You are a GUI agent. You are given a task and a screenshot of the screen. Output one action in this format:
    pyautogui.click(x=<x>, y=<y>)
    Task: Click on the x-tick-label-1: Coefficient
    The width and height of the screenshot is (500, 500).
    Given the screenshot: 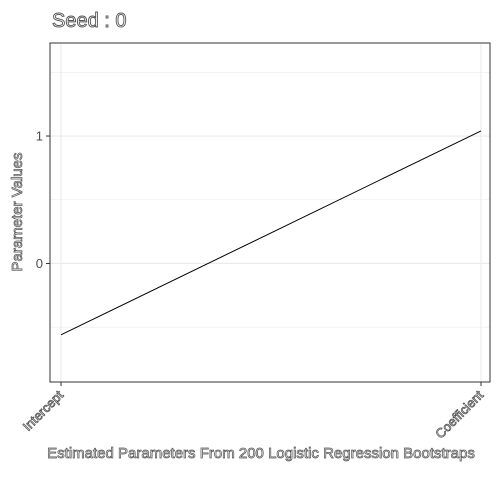 What is the action you would take?
    pyautogui.click(x=459, y=414)
    